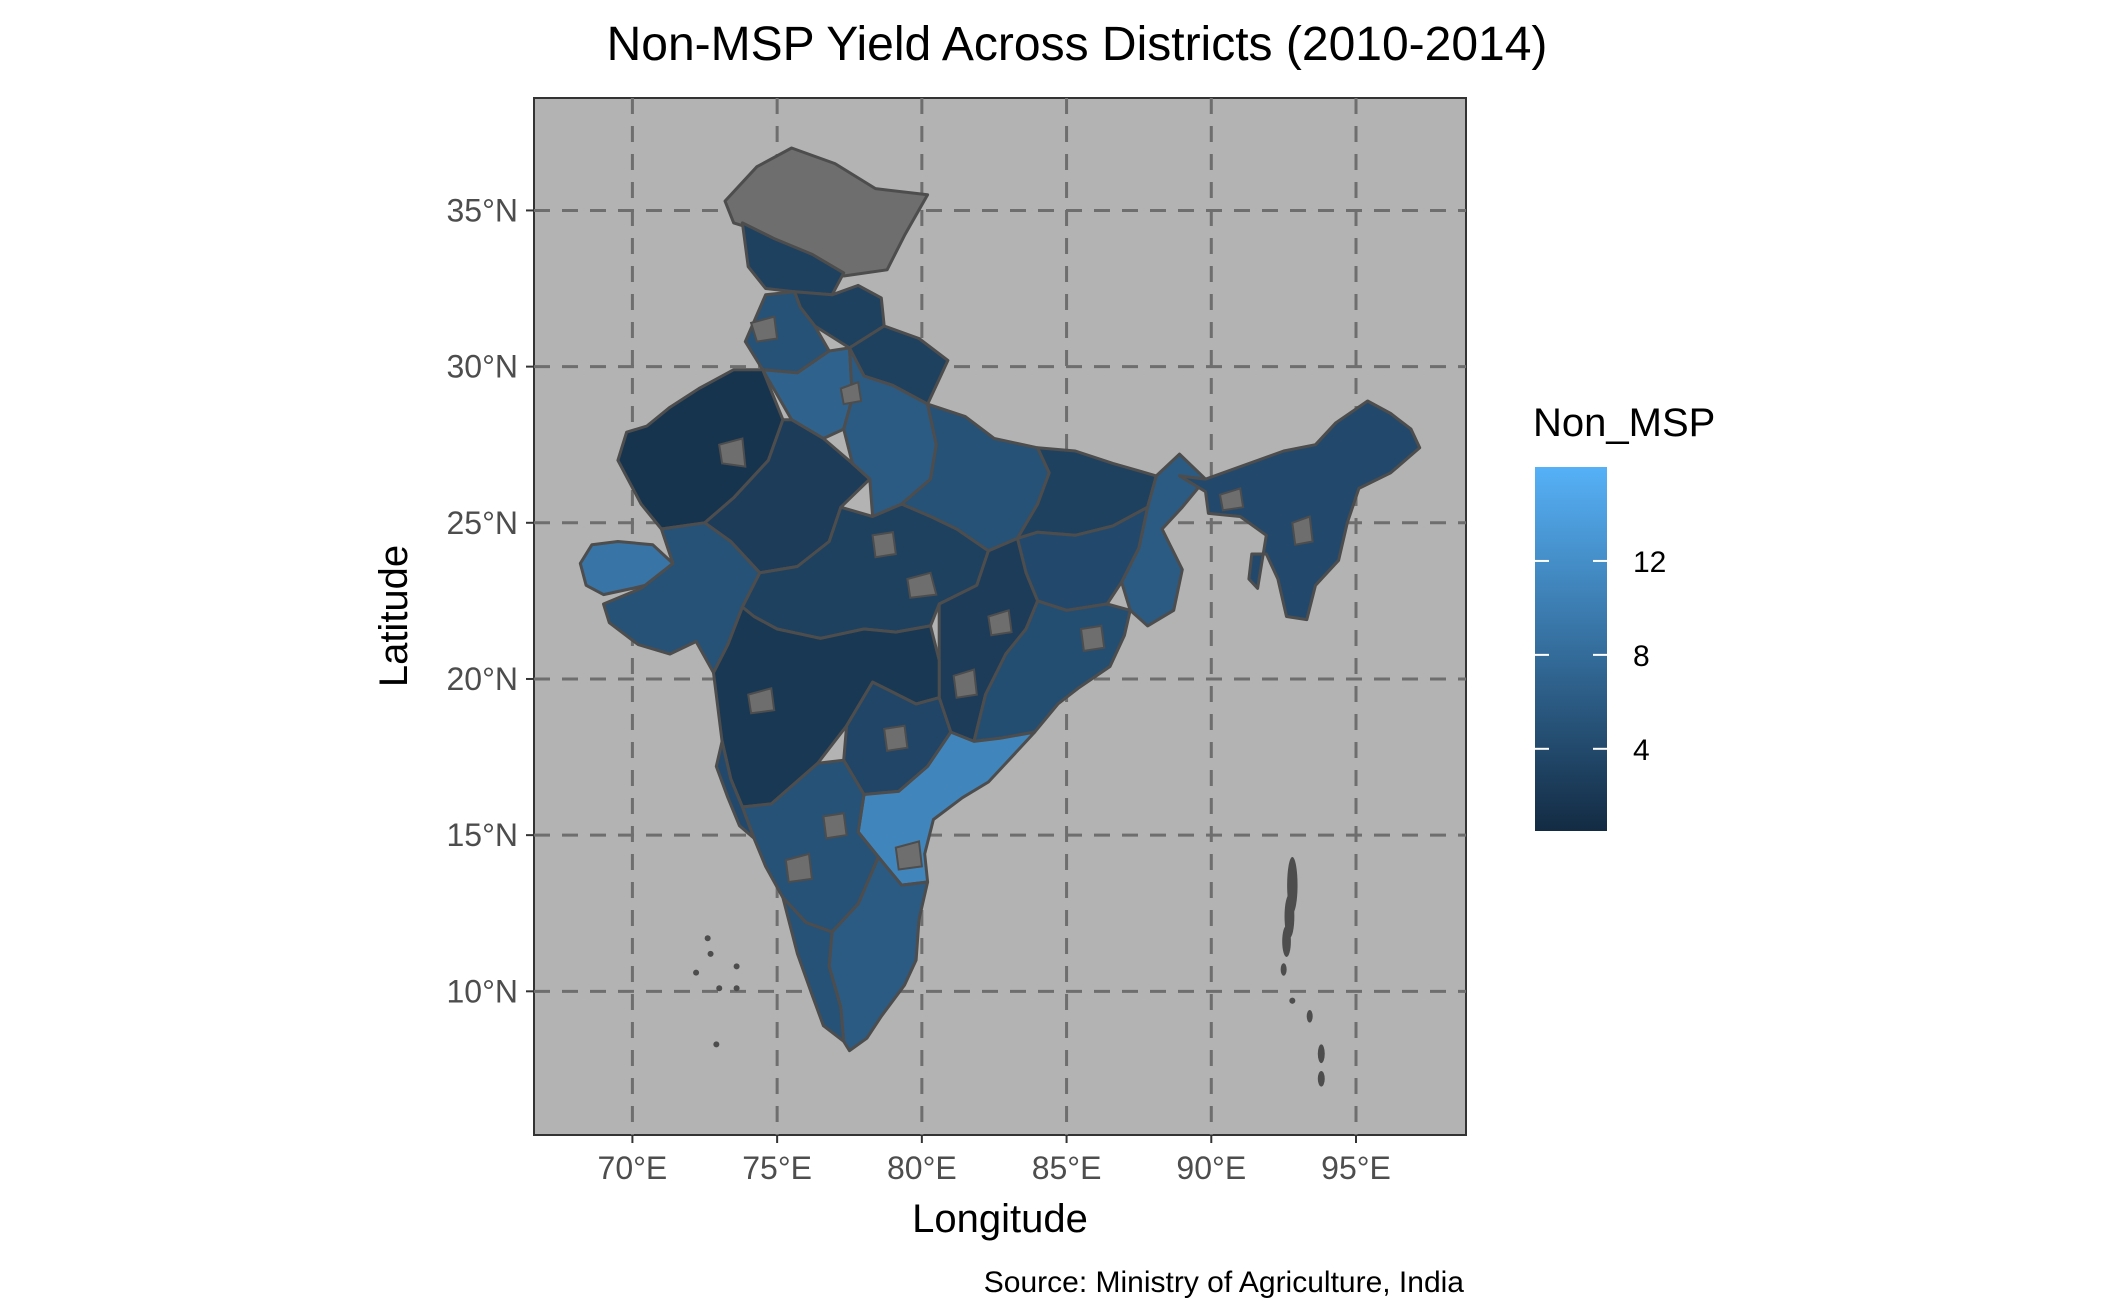  What do you see at coordinates (483, 210) in the screenshot?
I see `y-tick-label: 35°N` at bounding box center [483, 210].